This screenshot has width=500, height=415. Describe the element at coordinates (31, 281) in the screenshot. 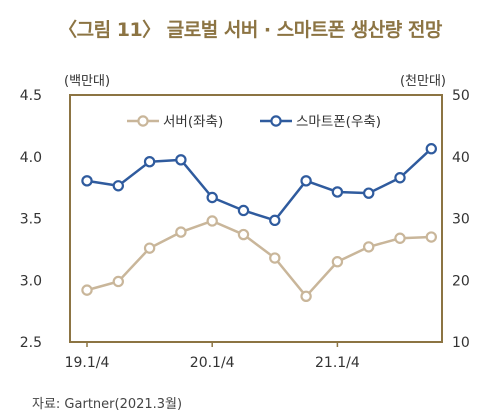

I see `y-left-tick-label: 3.0` at that location.